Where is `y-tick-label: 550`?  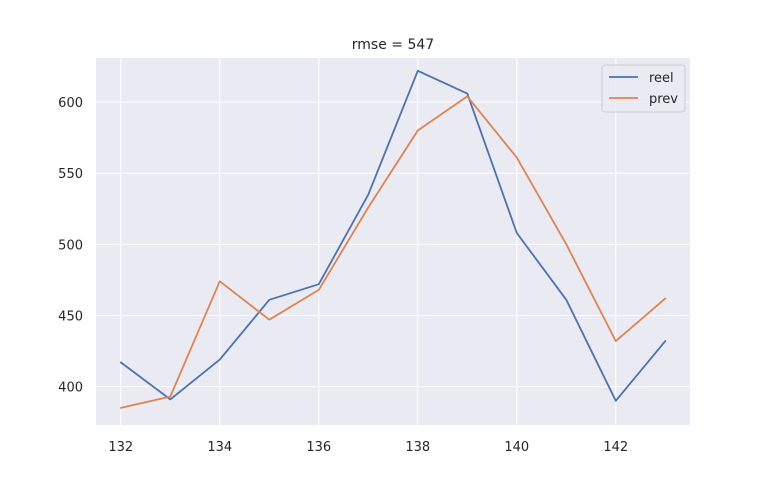 y-tick-label: 550 is located at coordinates (70, 174).